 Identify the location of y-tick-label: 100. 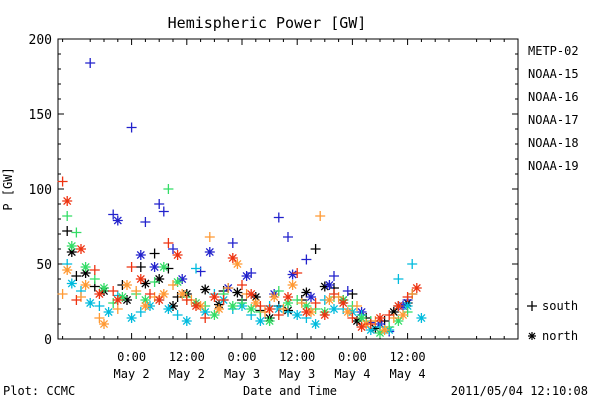
(40, 190).